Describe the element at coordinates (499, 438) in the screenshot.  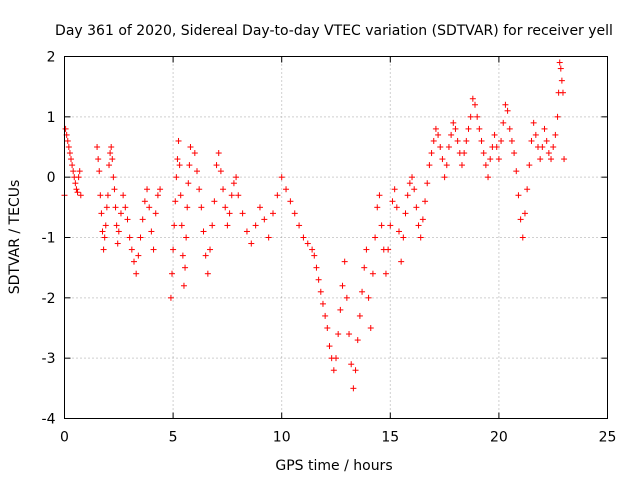
I see `x-tick-label: 20` at that location.